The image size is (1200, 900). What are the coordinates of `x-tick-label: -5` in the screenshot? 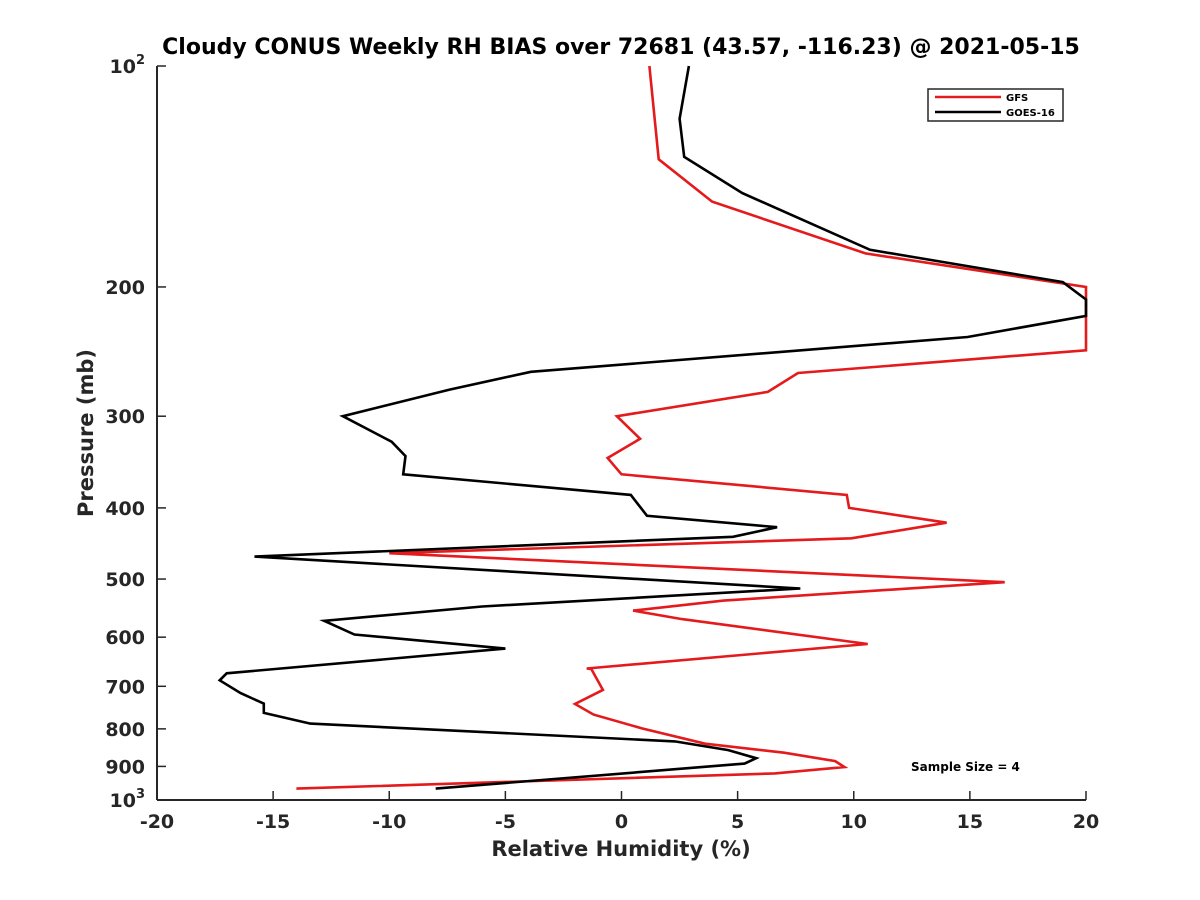 It's located at (505, 822).